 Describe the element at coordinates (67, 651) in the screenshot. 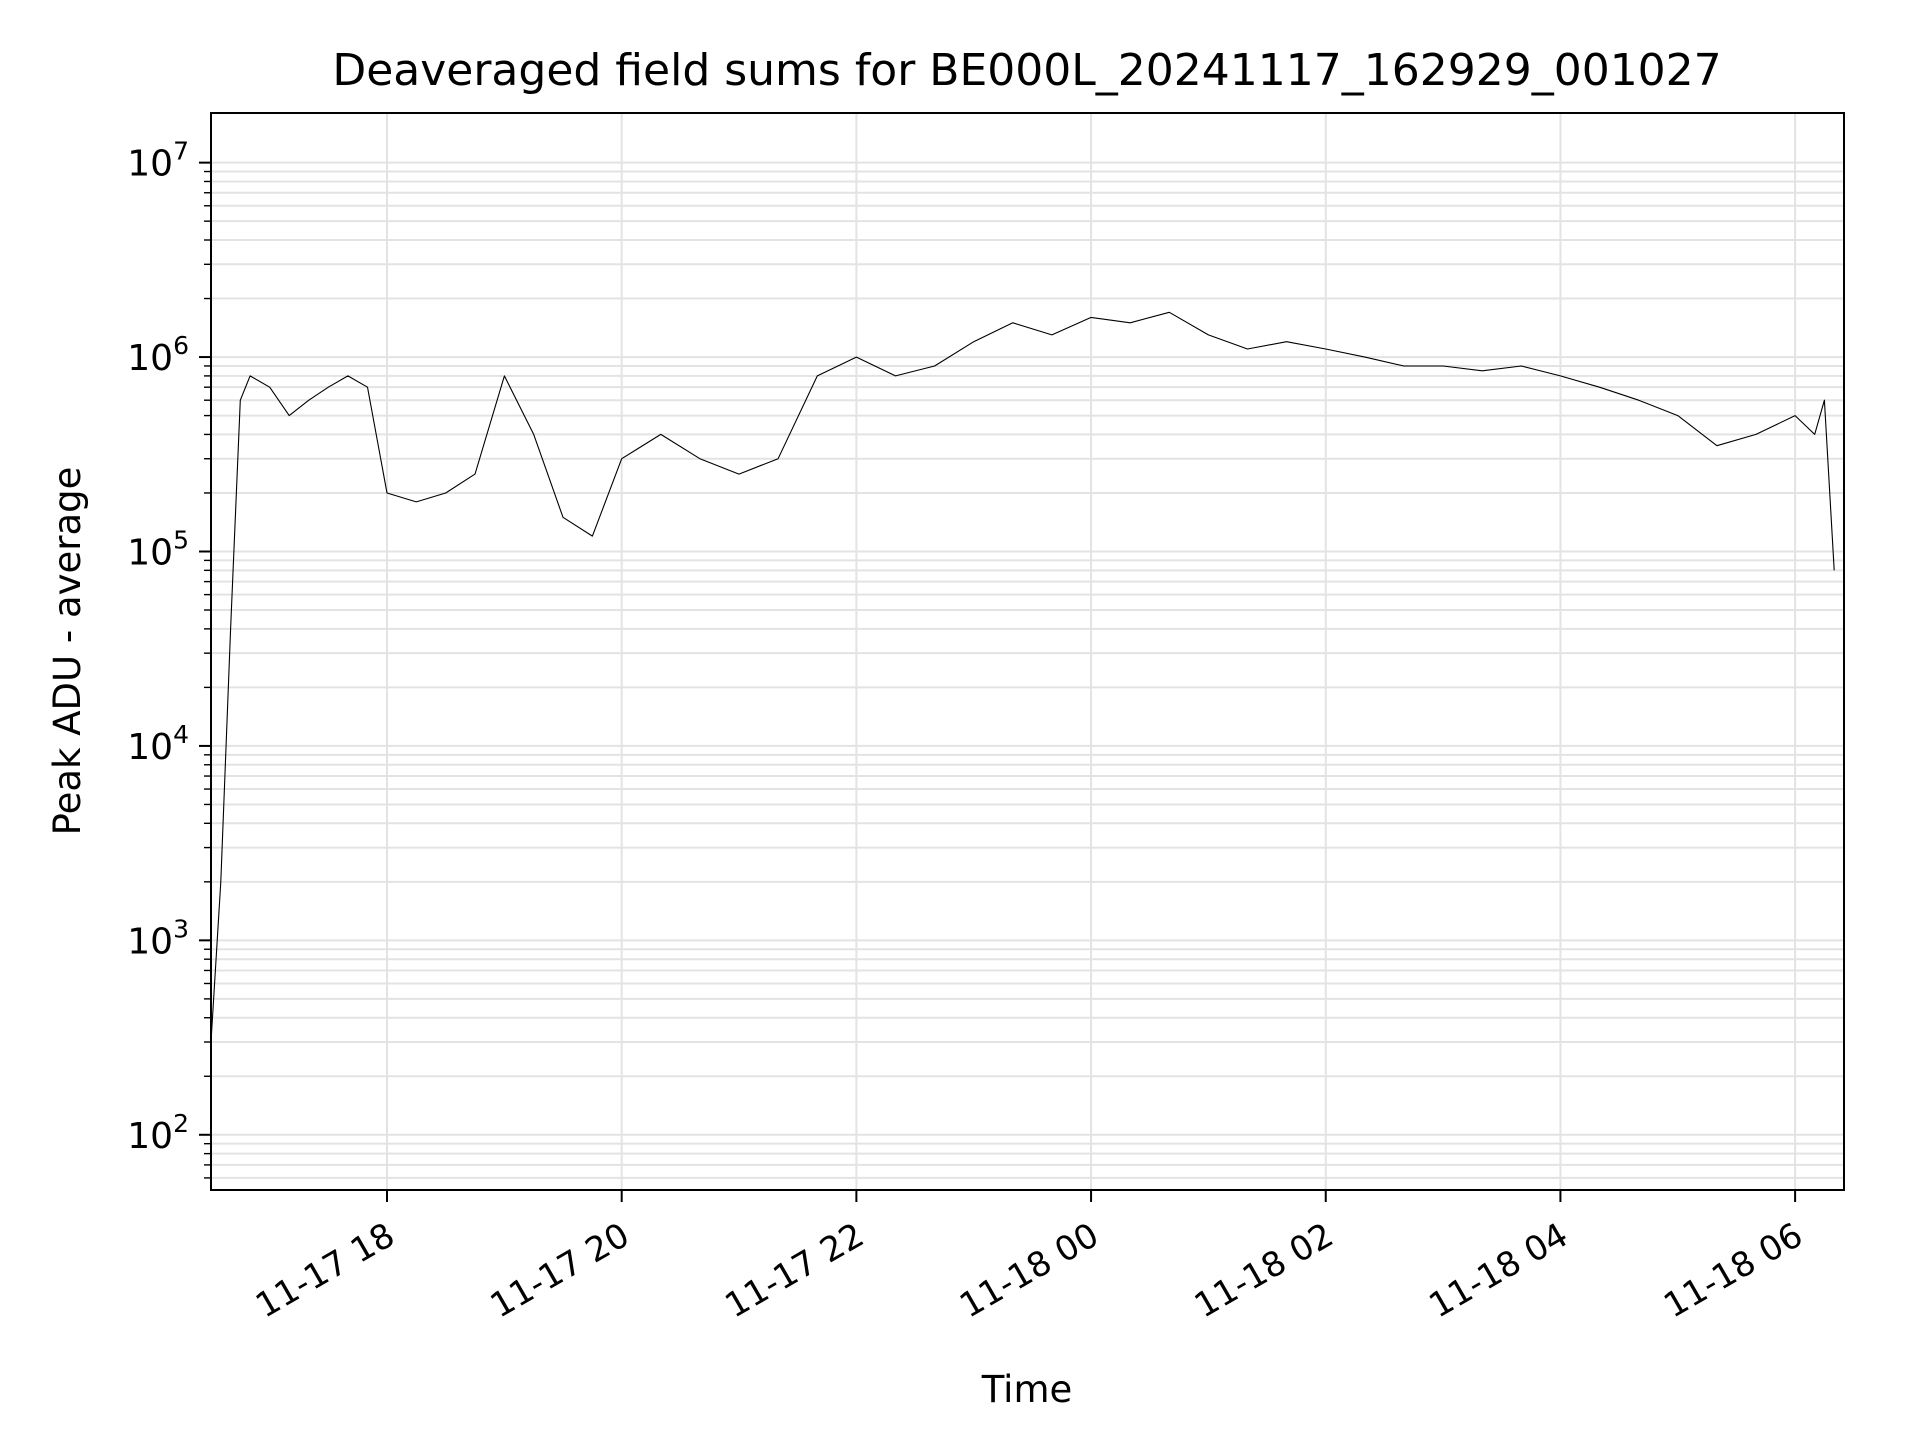

I see `y-axis-label: Peak ADU - average` at that location.